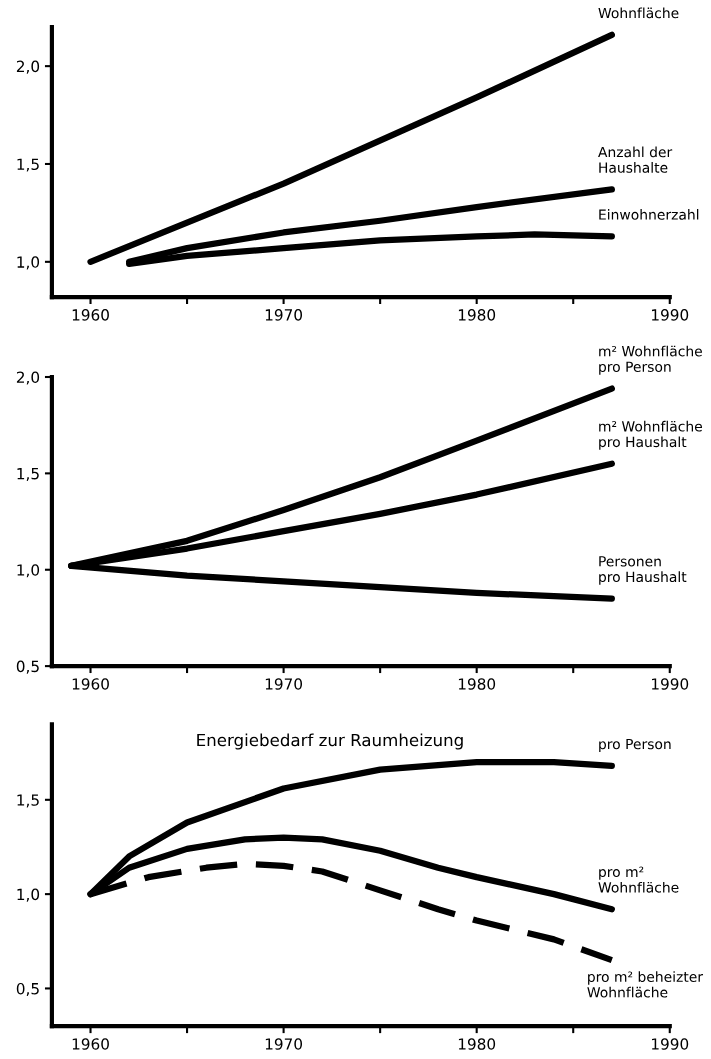 This screenshot has width=711, height=1059. Describe the element at coordinates (638, 13) in the screenshot. I see `series-label: Wohnfläche` at that location.